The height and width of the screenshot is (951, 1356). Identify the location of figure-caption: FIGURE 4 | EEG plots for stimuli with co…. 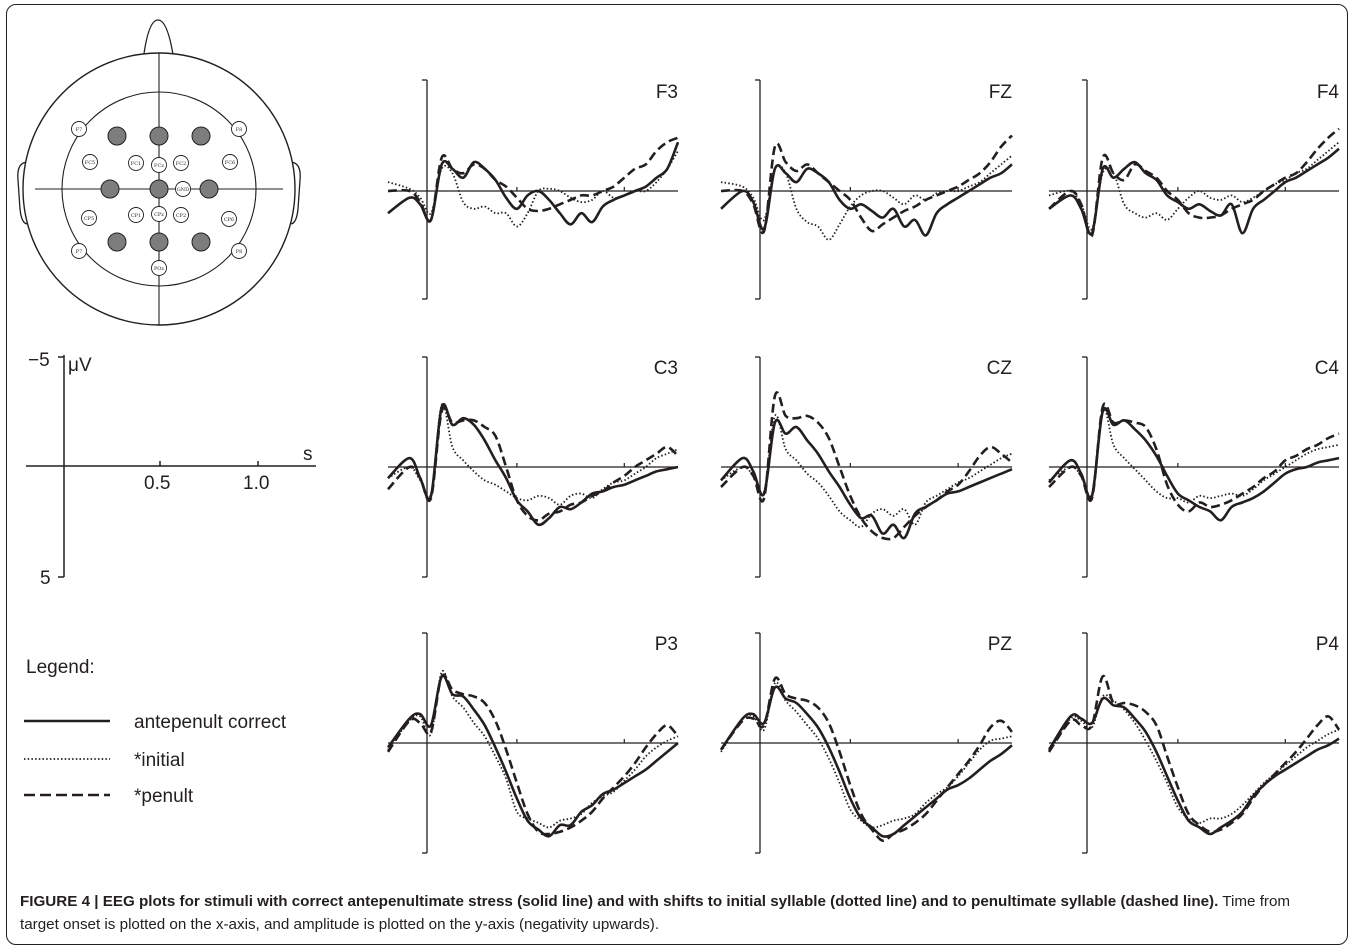
(675, 913).